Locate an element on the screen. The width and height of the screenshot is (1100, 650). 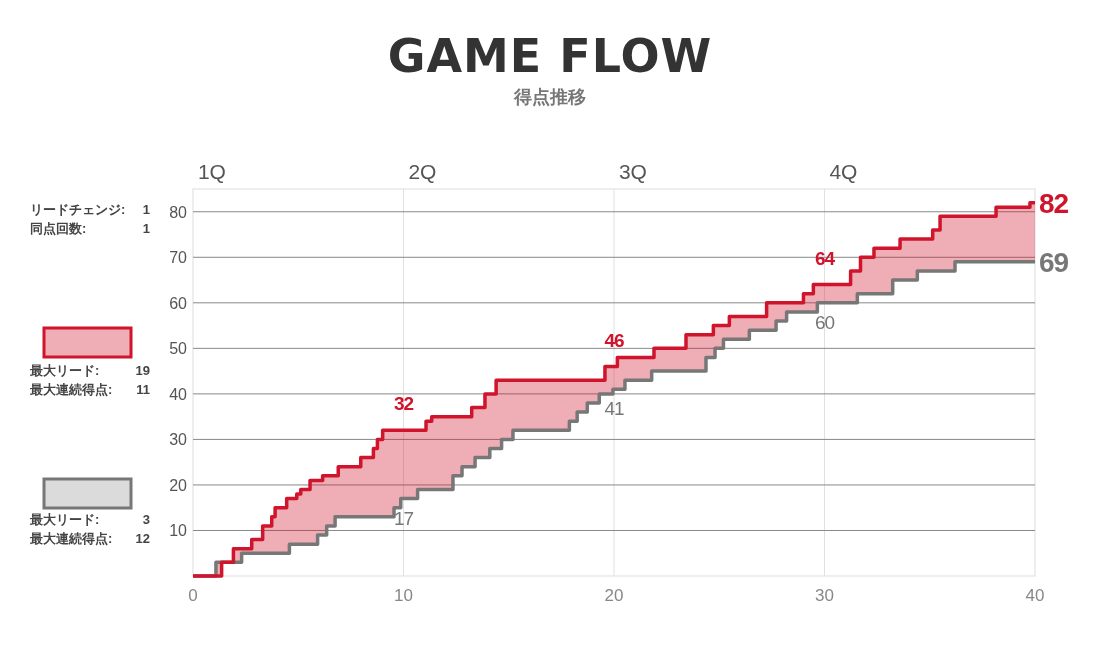
text: 1Q is located at coordinates (211, 171).